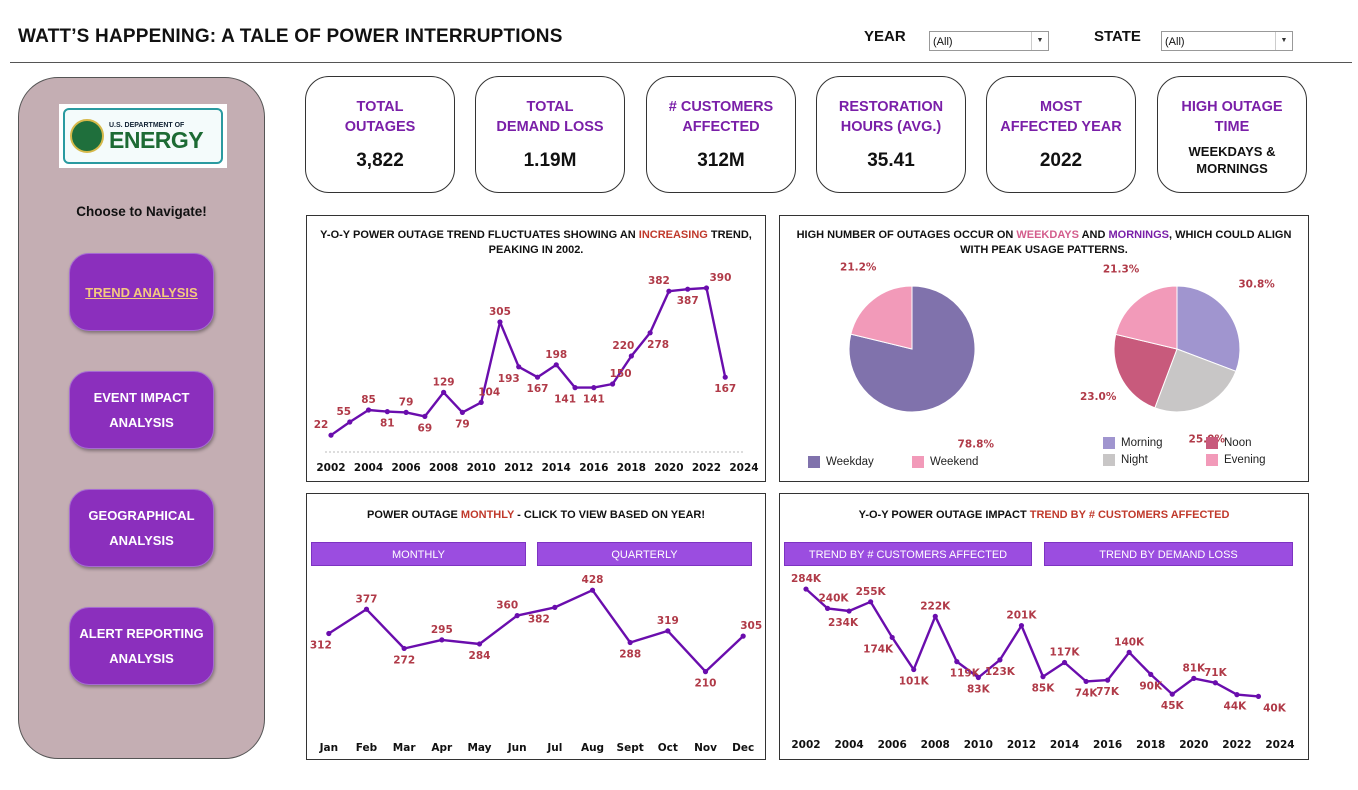 Image resolution: width=1358 pixels, height=790 pixels. I want to click on data-label: 22, so click(321, 425).